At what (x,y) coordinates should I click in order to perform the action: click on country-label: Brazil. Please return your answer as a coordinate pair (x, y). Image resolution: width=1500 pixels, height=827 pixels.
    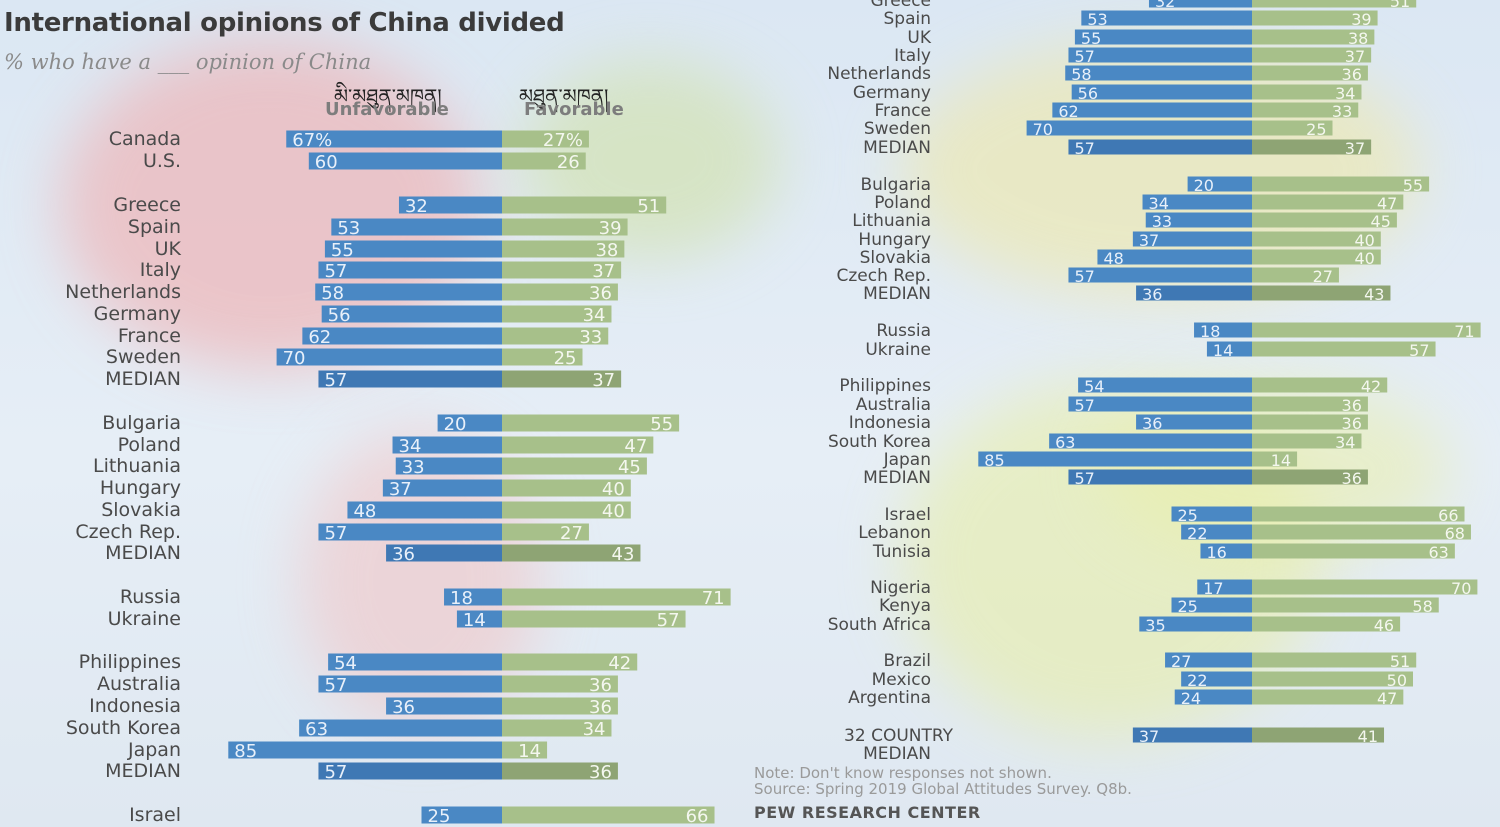
    Looking at the image, I should click on (907, 661).